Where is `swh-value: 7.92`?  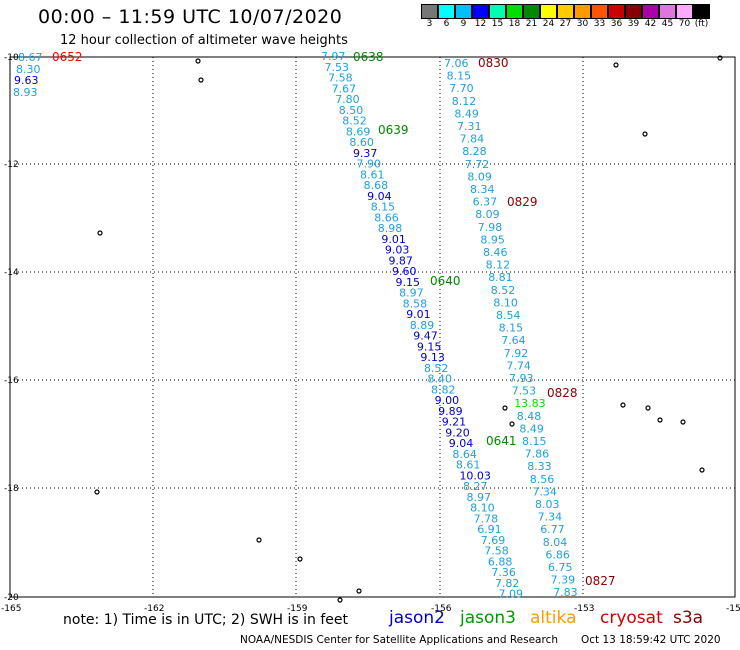 swh-value: 7.92 is located at coordinates (516, 353).